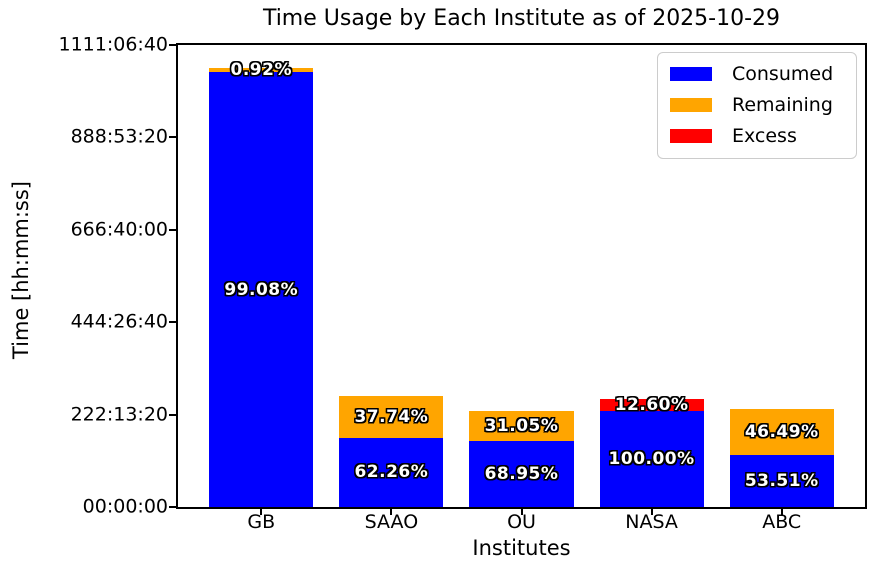 The height and width of the screenshot is (574, 875). I want to click on legend: Consumed Remaining Excess, so click(757, 105).